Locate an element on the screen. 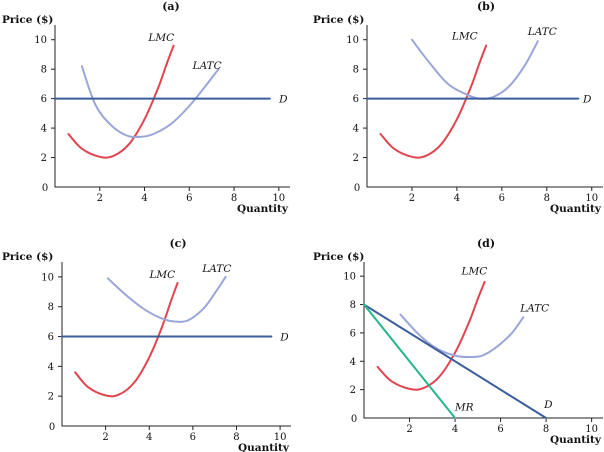 This screenshot has width=604, height=452. series-d-line is located at coordinates (455, 361).